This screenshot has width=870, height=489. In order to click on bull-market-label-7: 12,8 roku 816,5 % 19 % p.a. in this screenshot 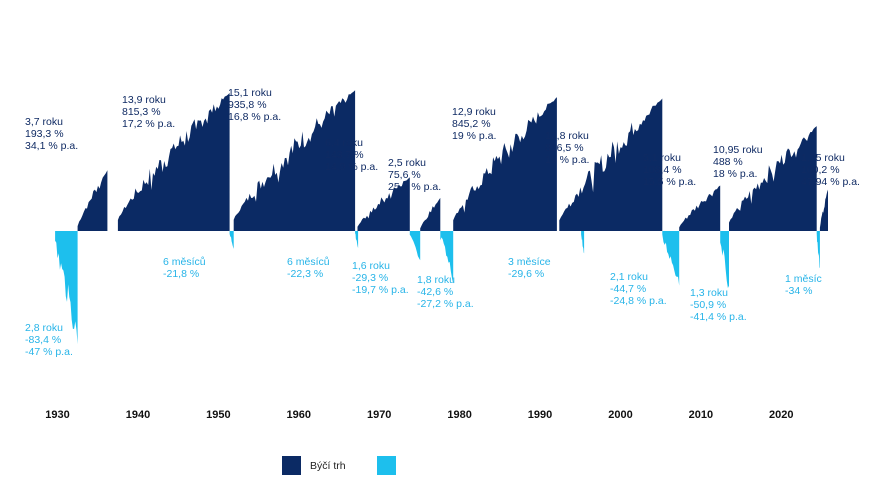, I will do `click(567, 148)`.